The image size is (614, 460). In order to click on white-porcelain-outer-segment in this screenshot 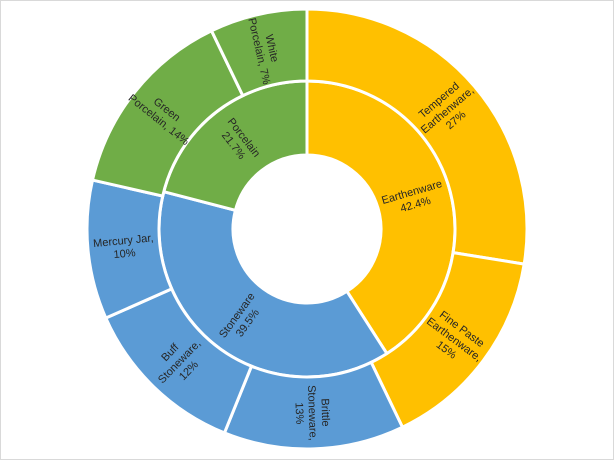, I will do `click(259, 52)`.